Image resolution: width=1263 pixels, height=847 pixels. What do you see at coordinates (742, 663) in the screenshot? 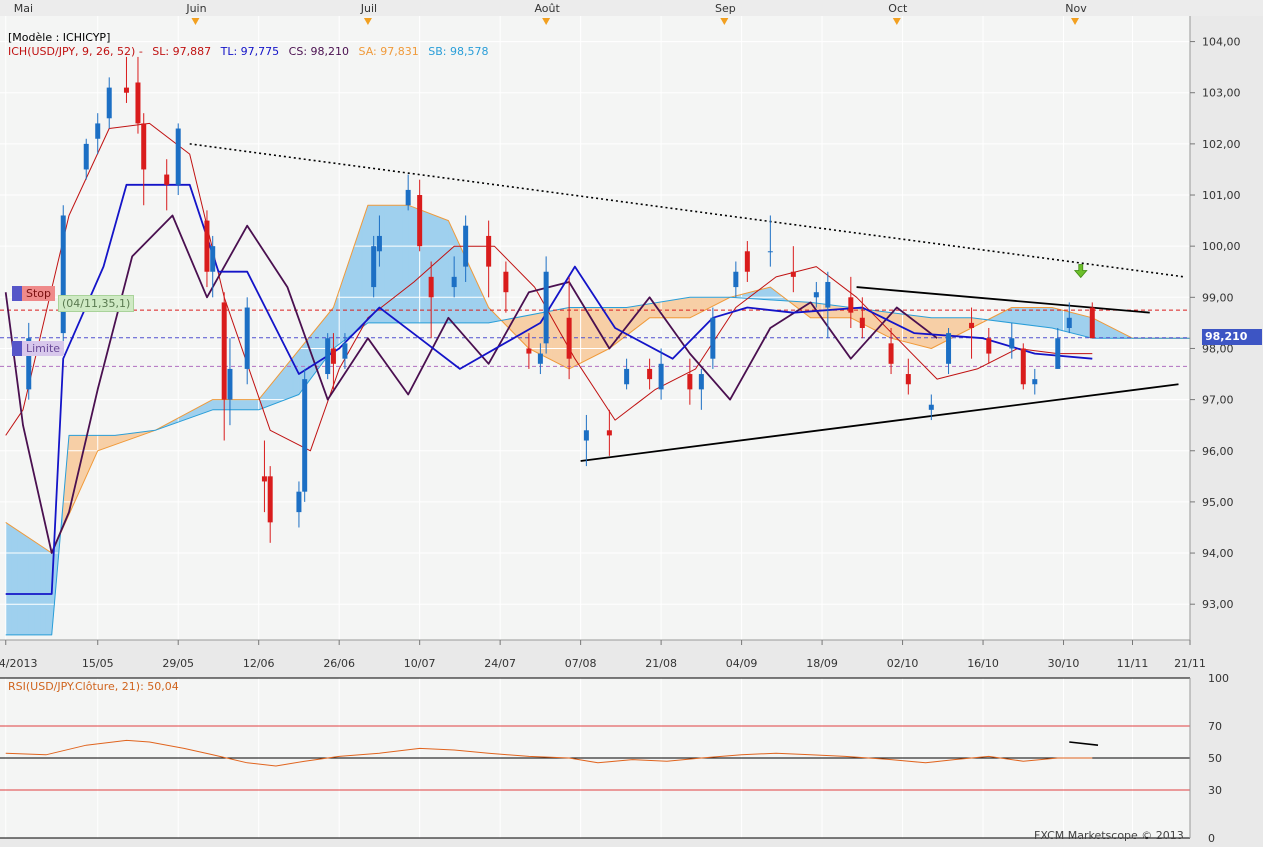
I see `date-tick-label: 04/09` at bounding box center [742, 663].